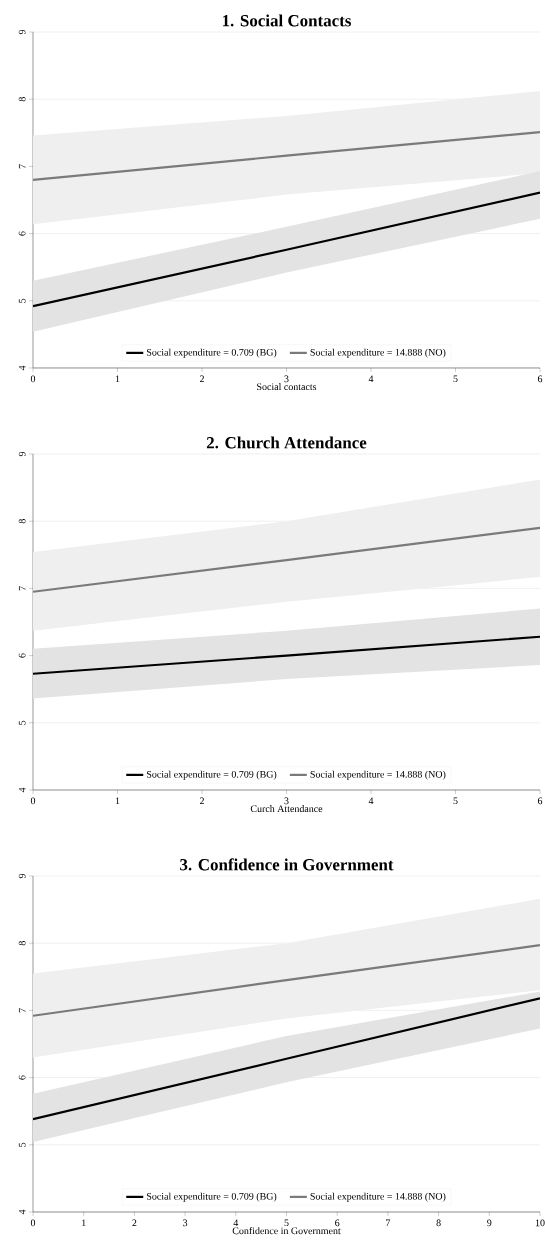  Describe the element at coordinates (287, 387) in the screenshot. I see `x-axis-title: Social contacts` at that location.